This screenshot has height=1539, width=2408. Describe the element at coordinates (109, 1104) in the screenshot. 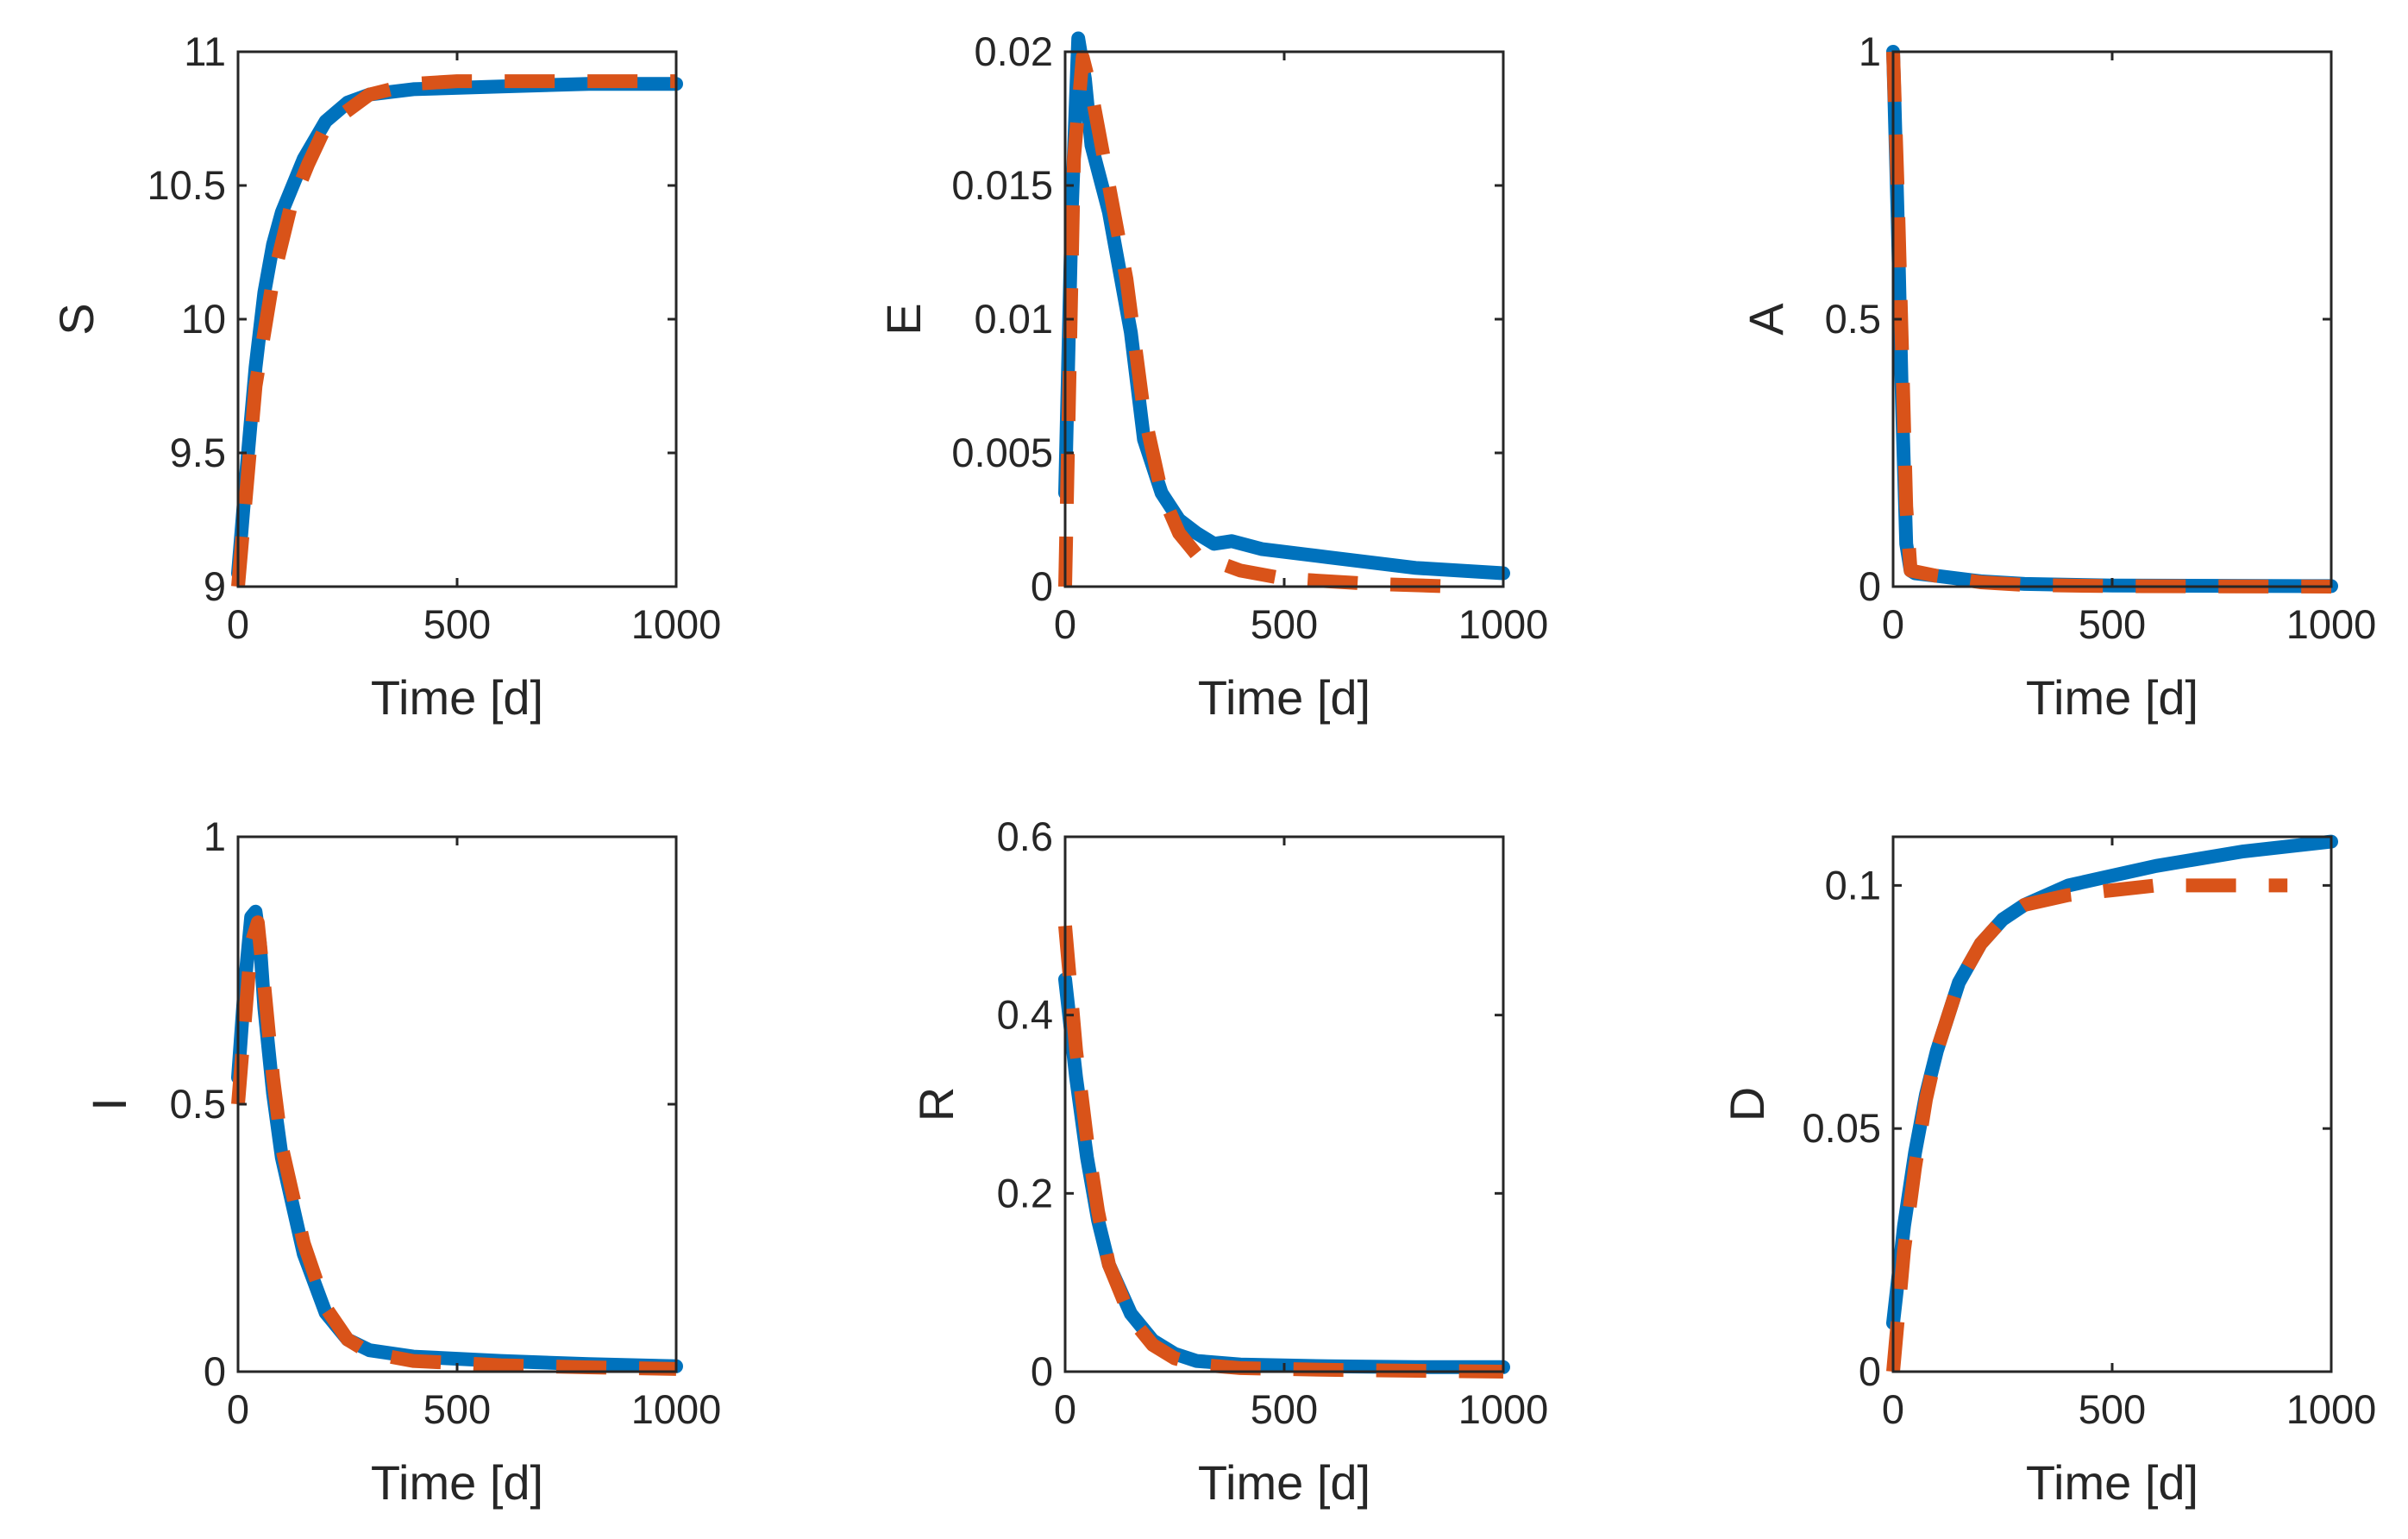

I see `y-axis-label: I` at that location.